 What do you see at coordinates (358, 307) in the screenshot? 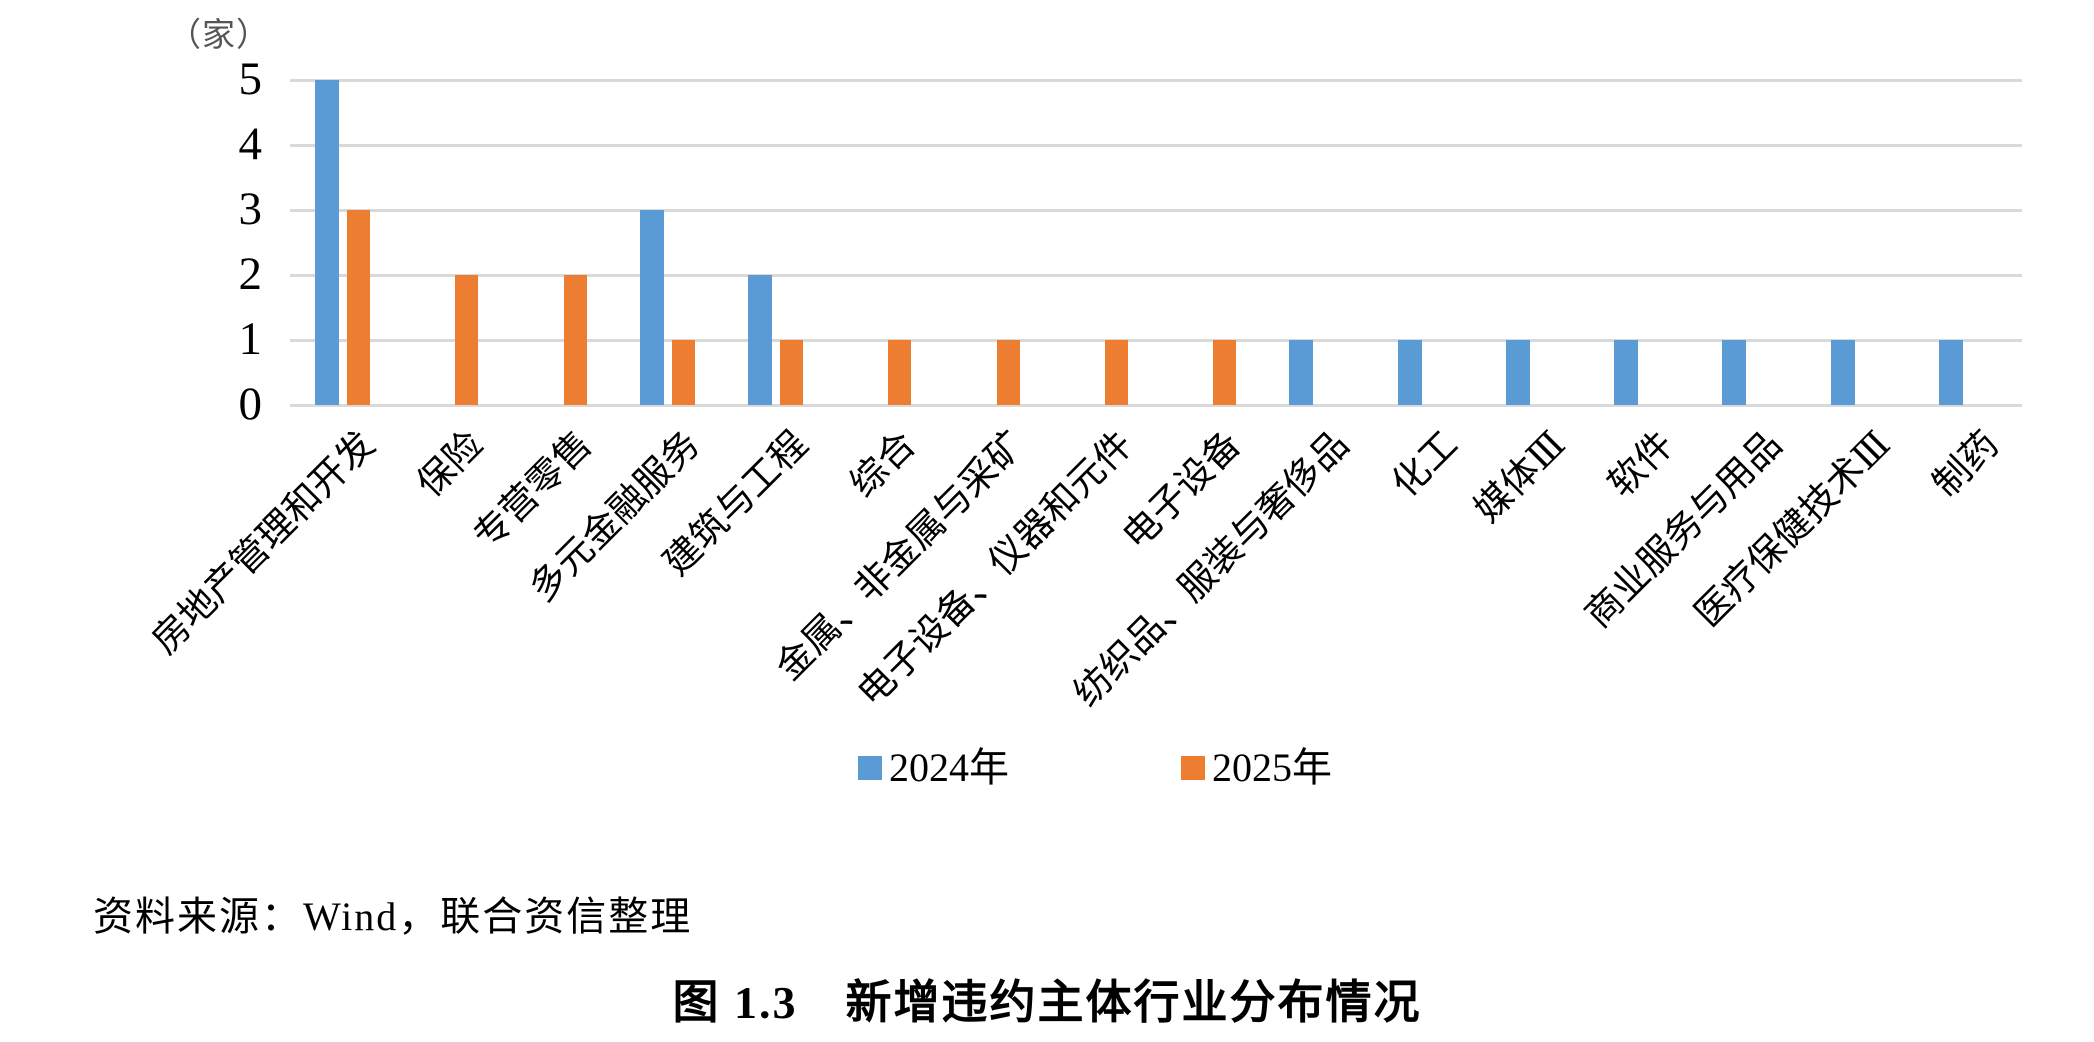
I see `bar-2025年-房地产管理和开发` at bounding box center [358, 307].